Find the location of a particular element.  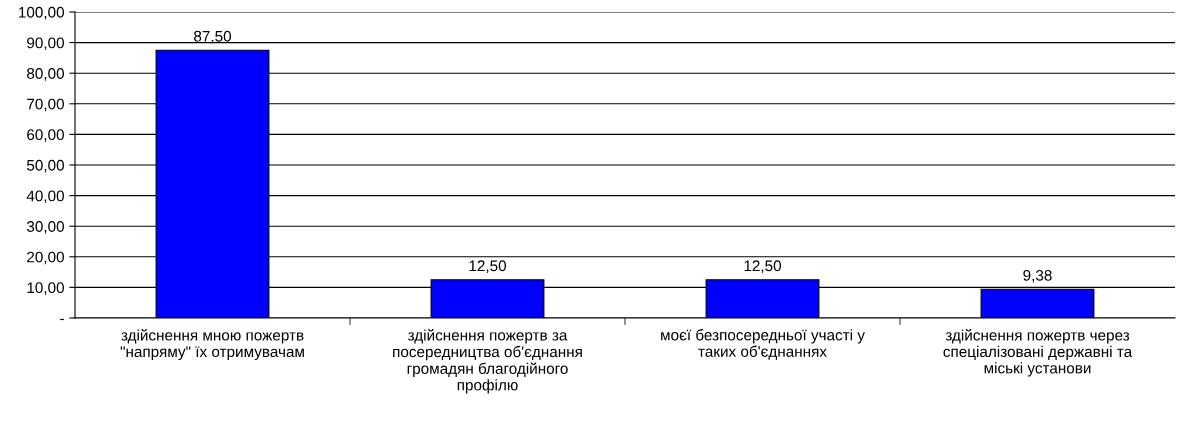

x-tick-label: здійснення пожертв за посередництва об'єднання громадян благодійного профілю is located at coordinates (487, 361).